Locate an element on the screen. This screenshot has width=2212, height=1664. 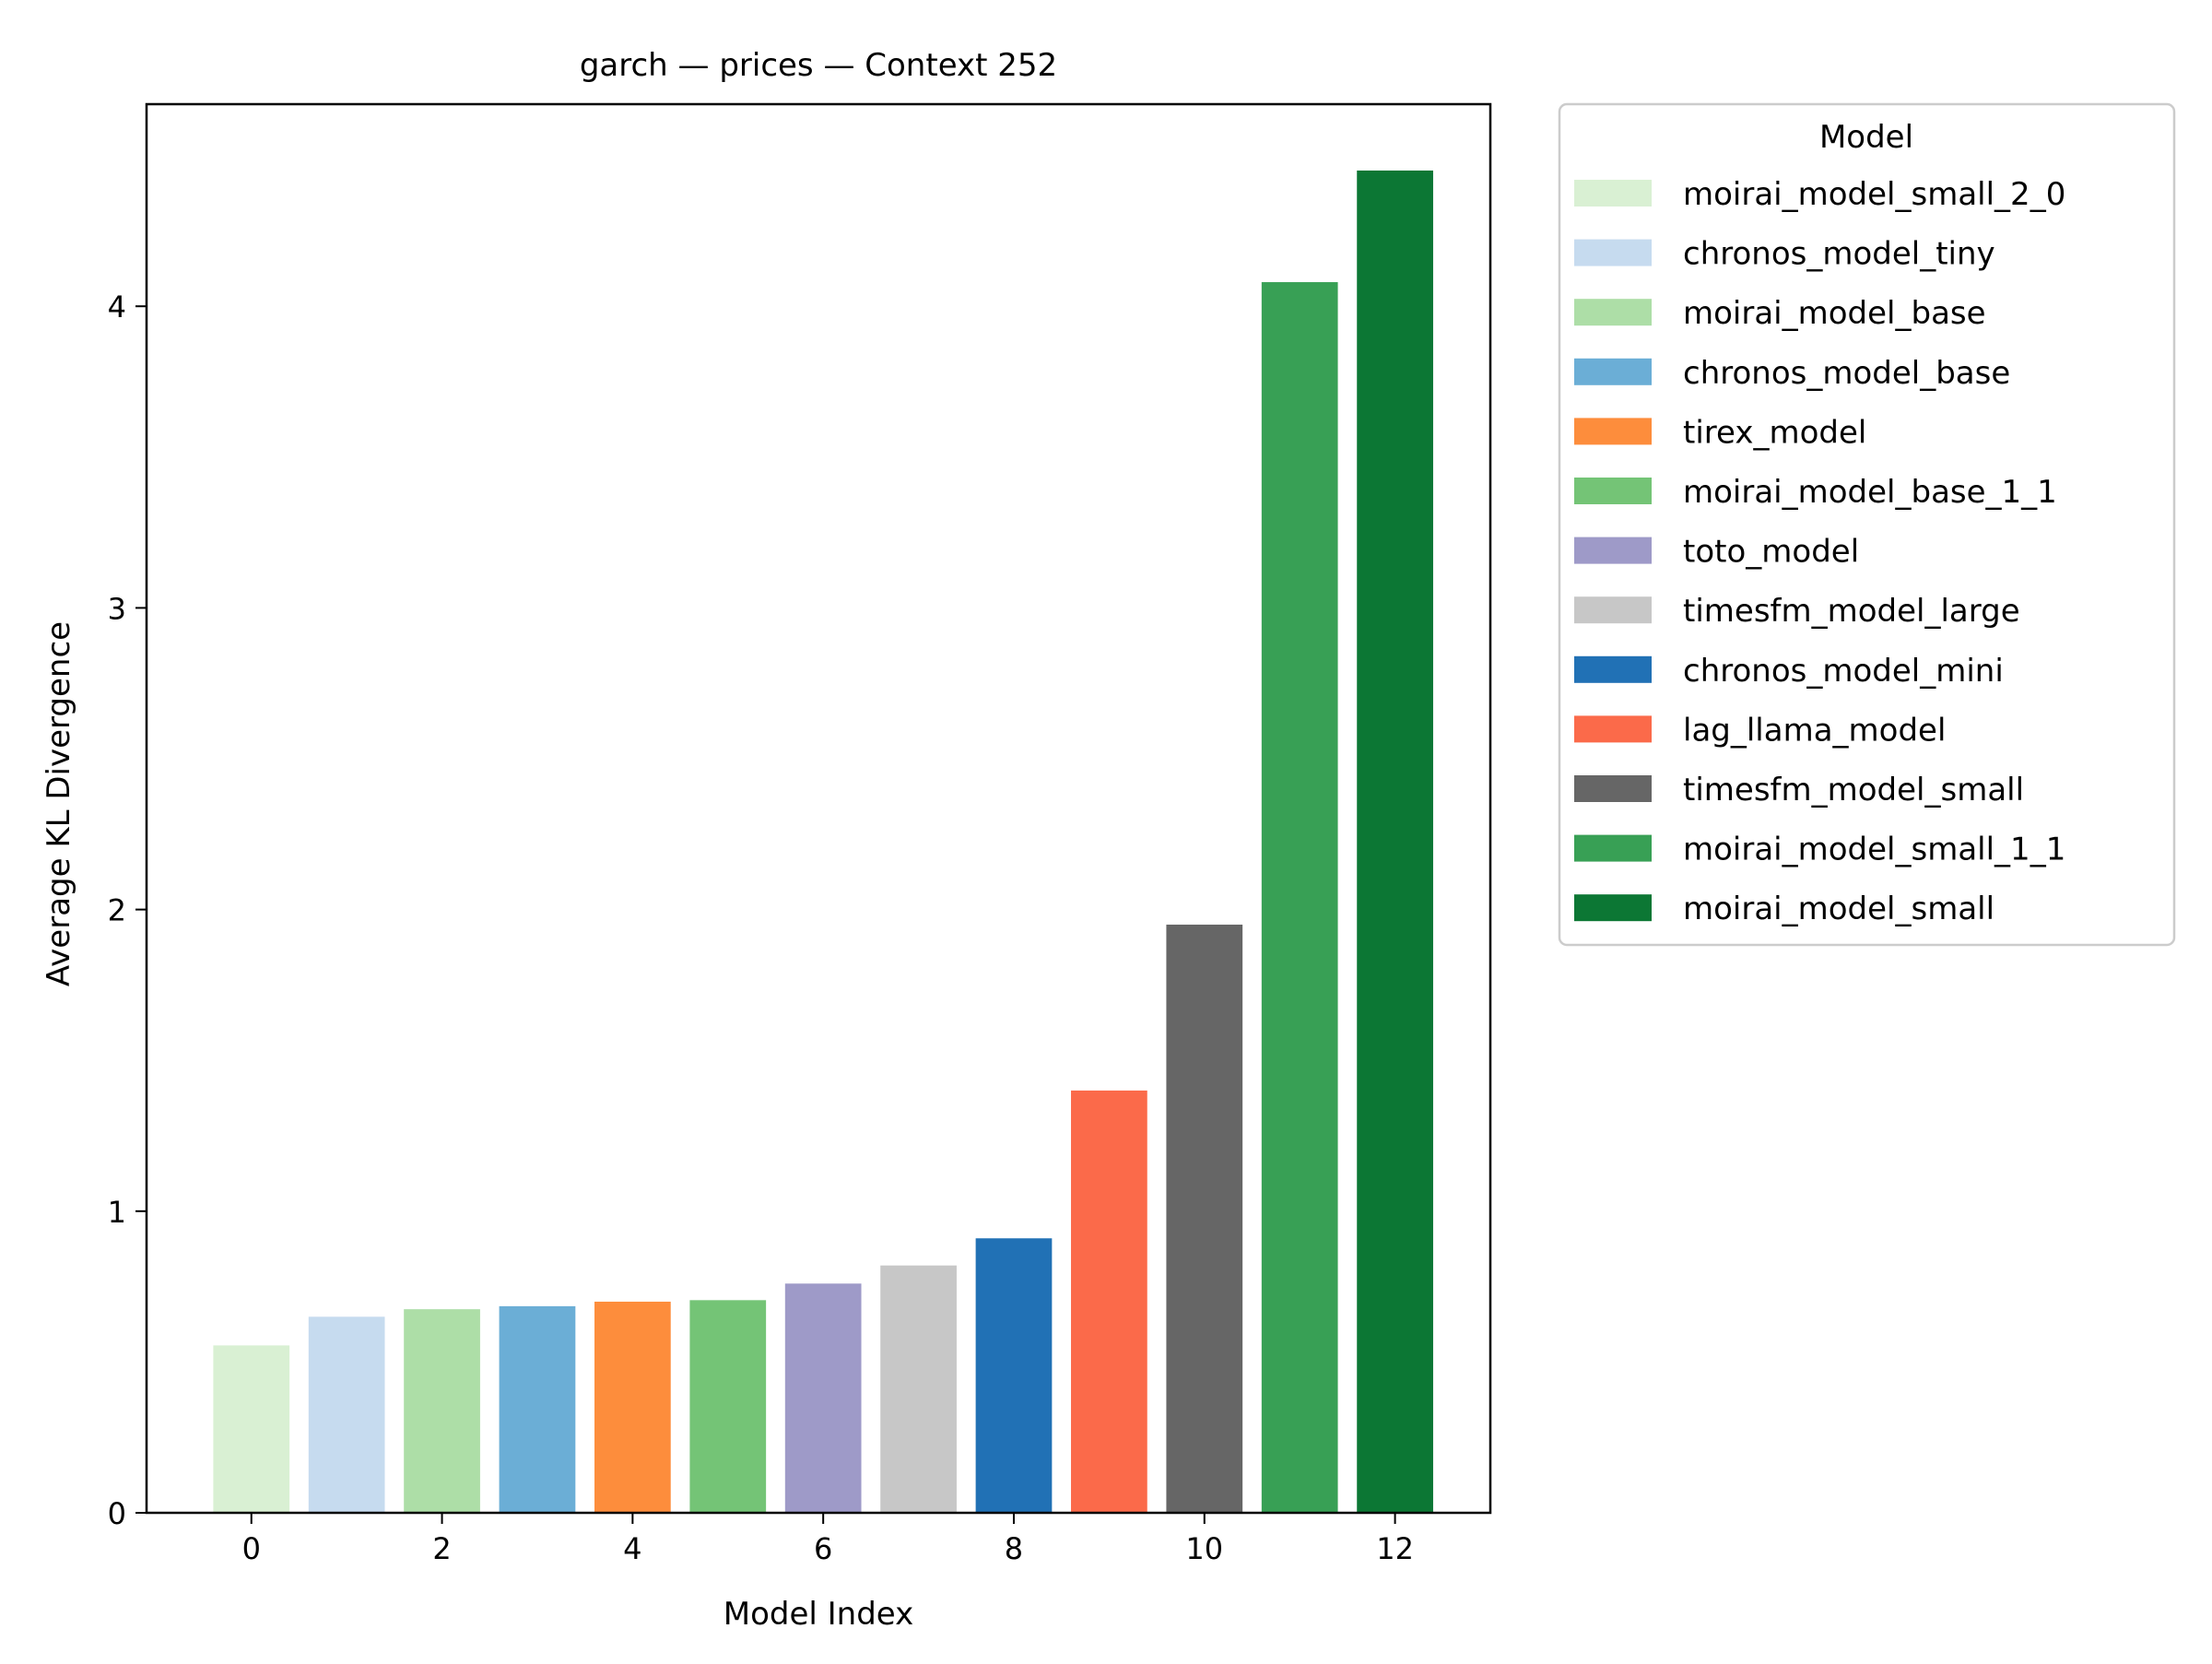
x-tick-label: 8 is located at coordinates (1014, 1548).